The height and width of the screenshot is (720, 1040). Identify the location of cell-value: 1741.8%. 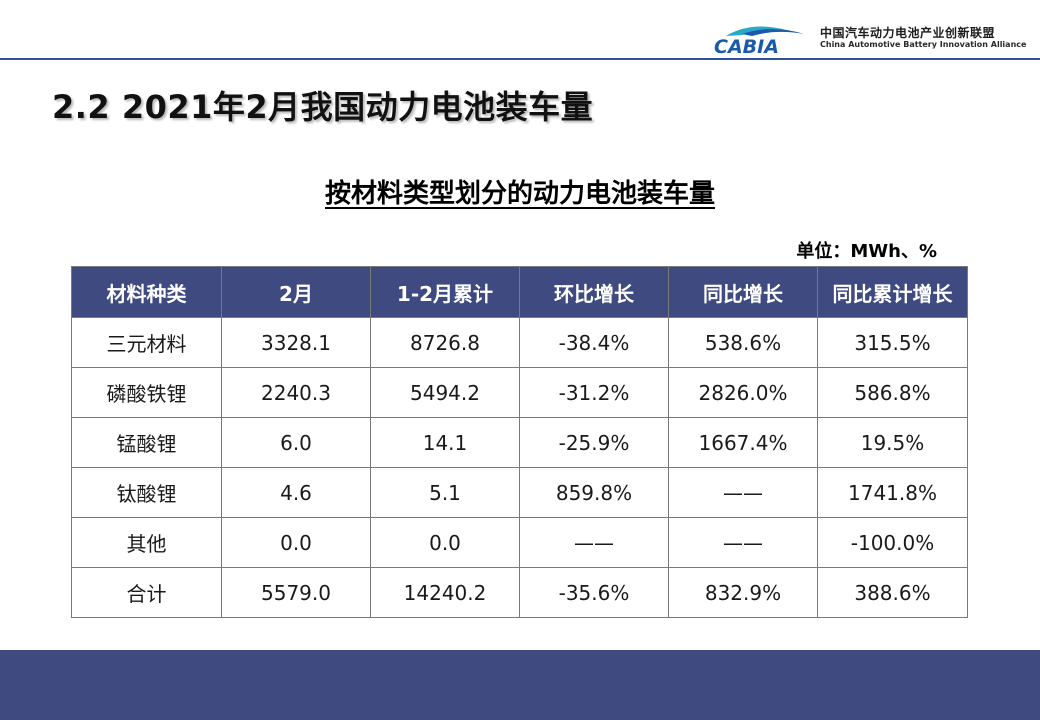
(892, 492).